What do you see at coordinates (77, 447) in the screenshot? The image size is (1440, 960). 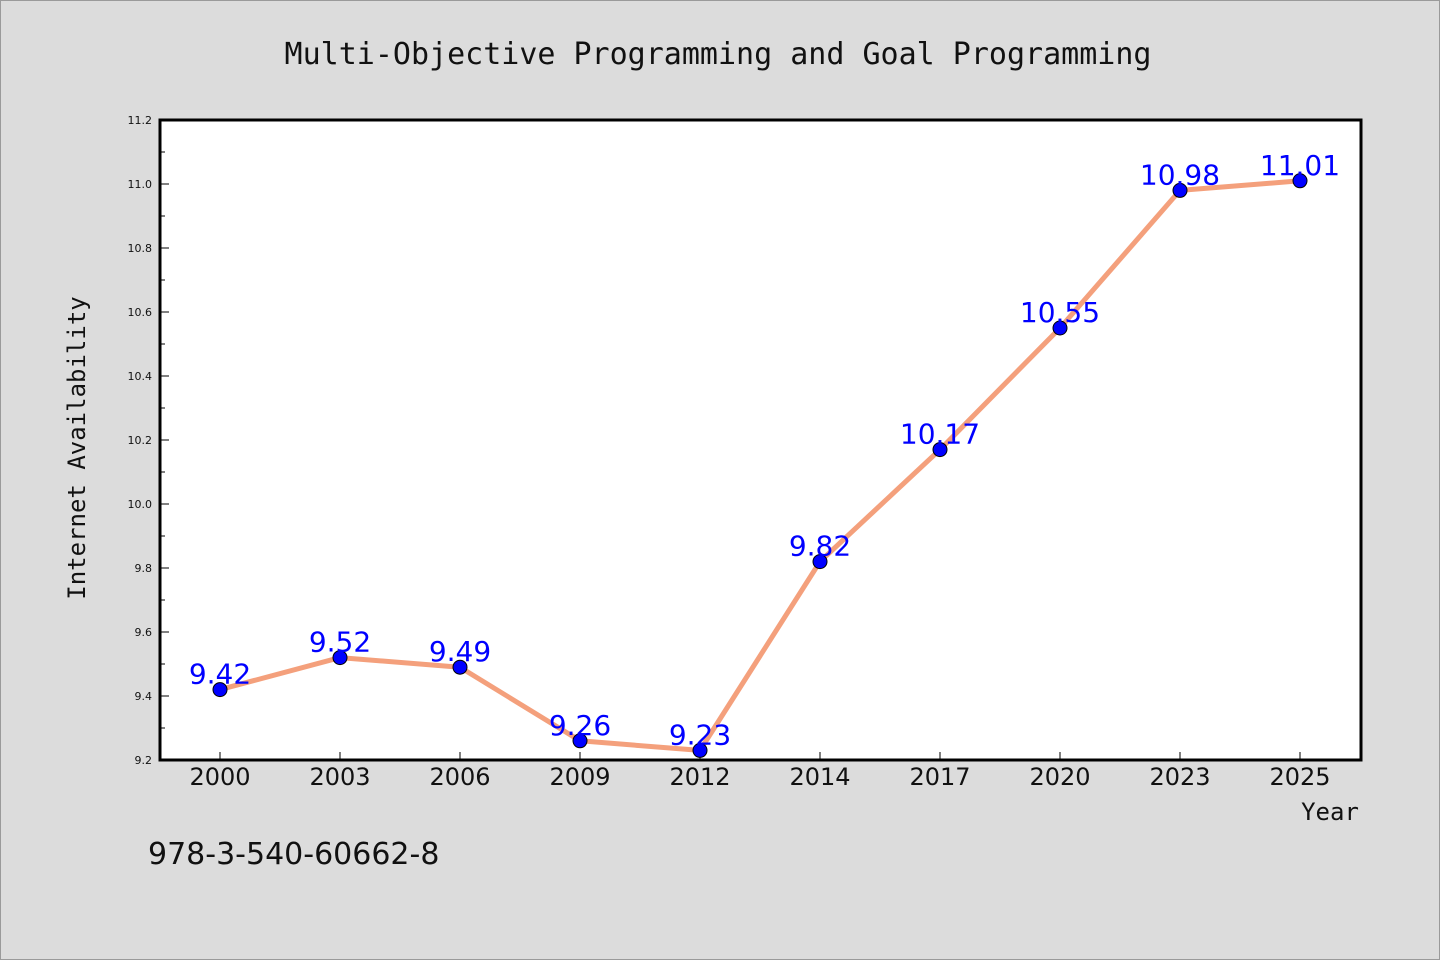 I see `y-axis-label: Internet Availability` at bounding box center [77, 447].